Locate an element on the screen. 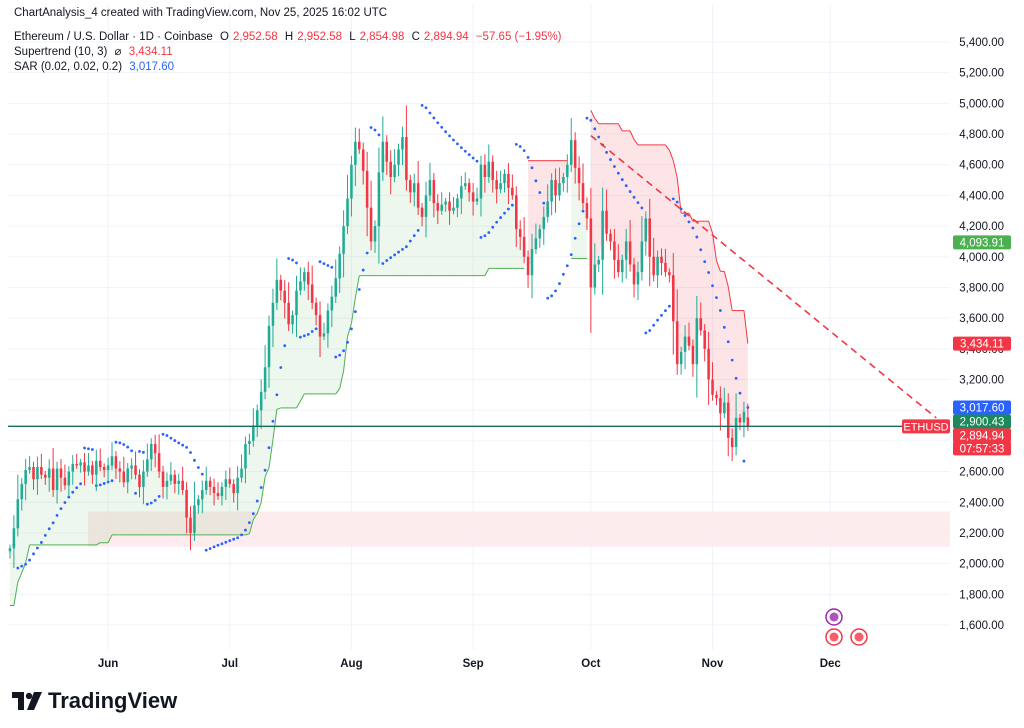 The height and width of the screenshot is (728, 1024). supertrend-label: Supertrend (10, 3) is located at coordinates (61, 52).